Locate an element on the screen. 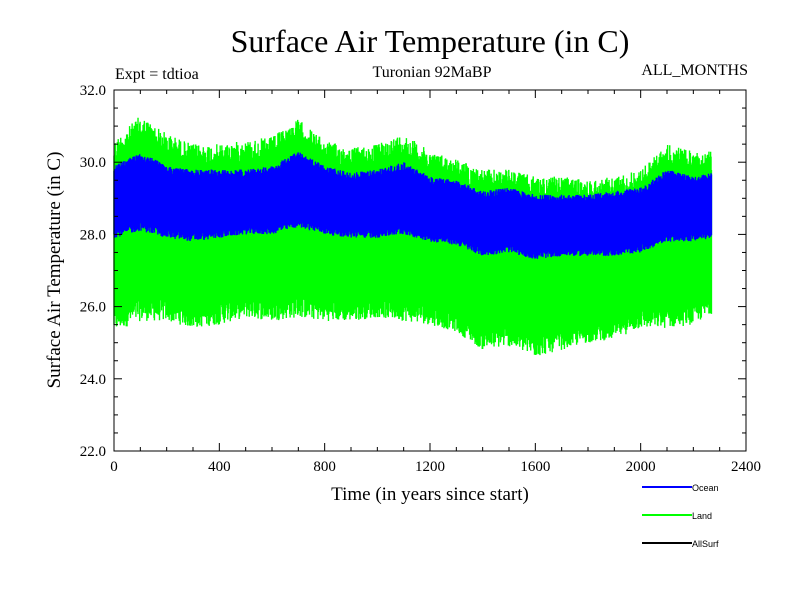  x-tick-label: 0 is located at coordinates (114, 467).